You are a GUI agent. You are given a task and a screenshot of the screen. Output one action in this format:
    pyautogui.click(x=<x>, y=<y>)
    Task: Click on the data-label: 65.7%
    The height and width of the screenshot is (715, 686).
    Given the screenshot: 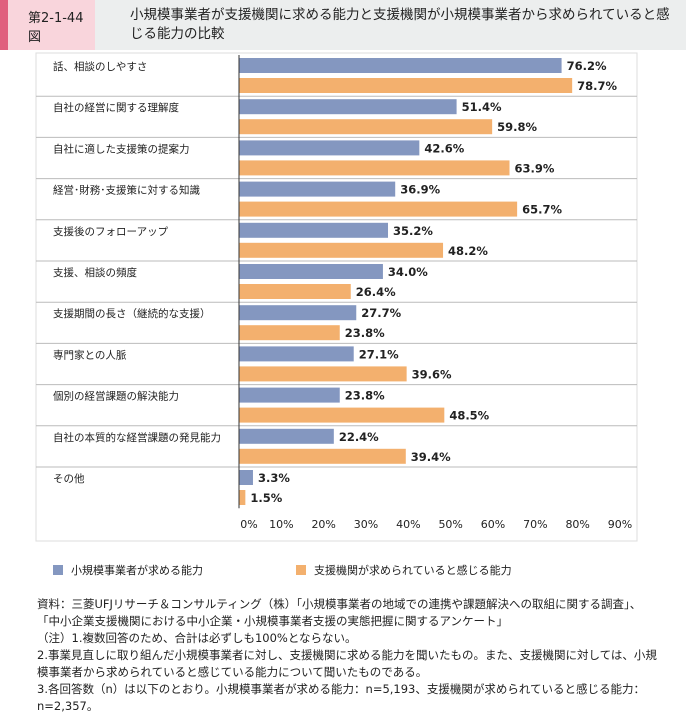 What is the action you would take?
    pyautogui.click(x=542, y=210)
    